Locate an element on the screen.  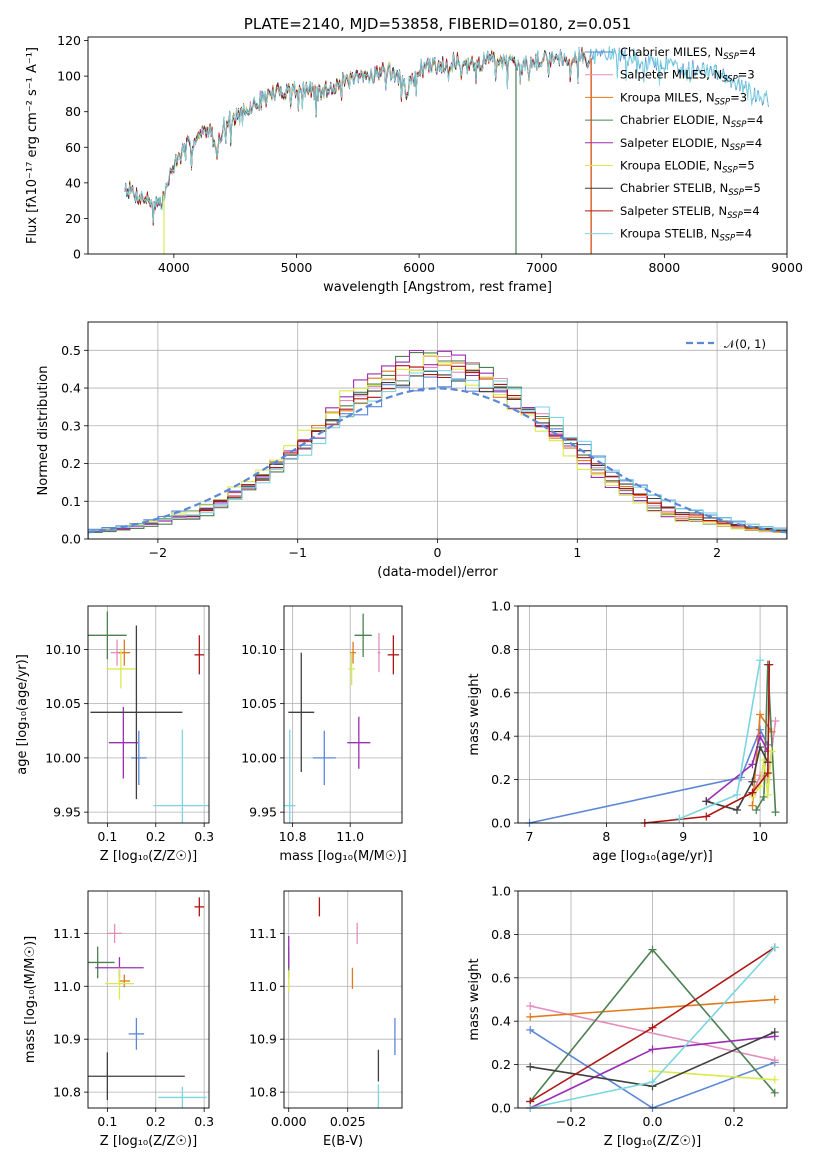
residuals-xtick-label: −2 is located at coordinates (158, 552).